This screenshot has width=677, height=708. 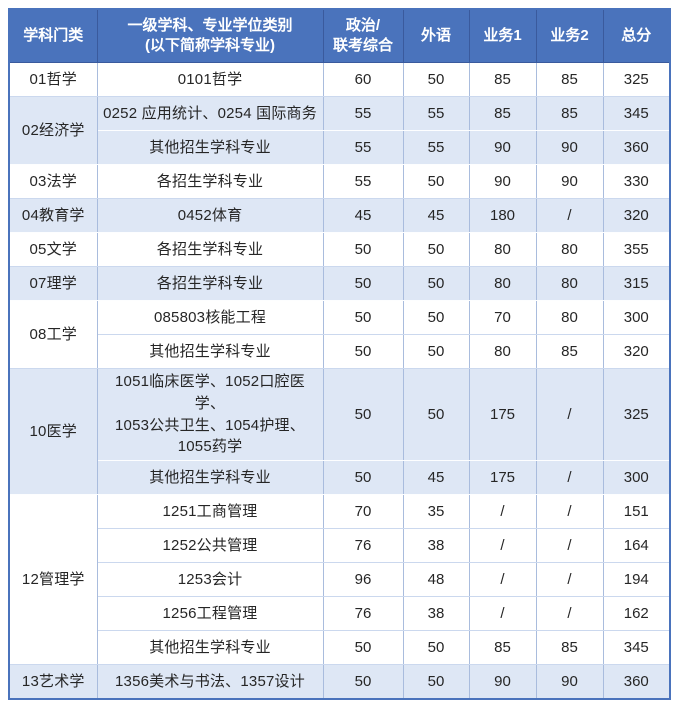 I want to click on table-row: 05文学 各招生学科专业 50 50 80 80 355, so click(x=339, y=249).